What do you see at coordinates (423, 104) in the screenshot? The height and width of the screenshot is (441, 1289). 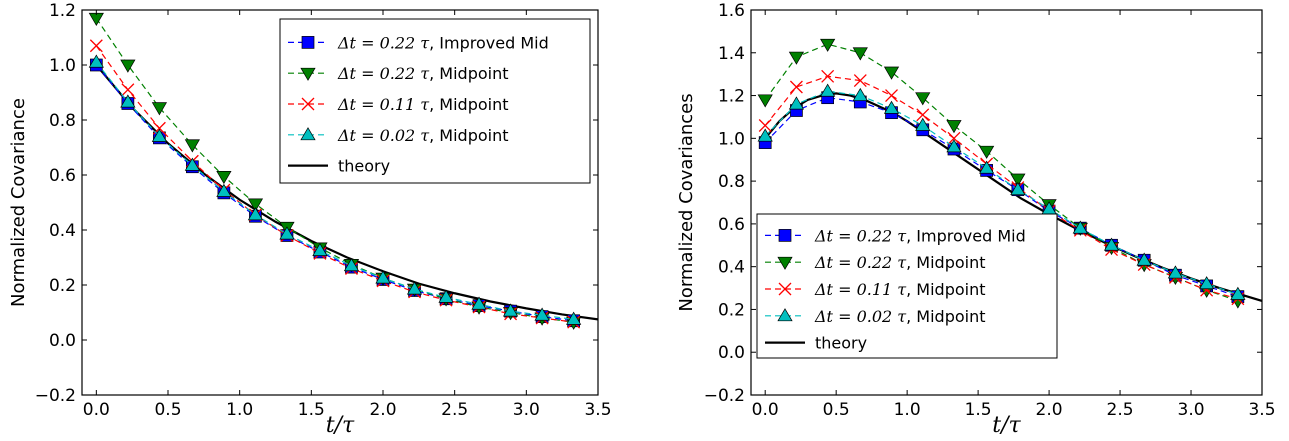 I see `legend-label: Δt = 0.11 τ, Midpoint` at bounding box center [423, 104].